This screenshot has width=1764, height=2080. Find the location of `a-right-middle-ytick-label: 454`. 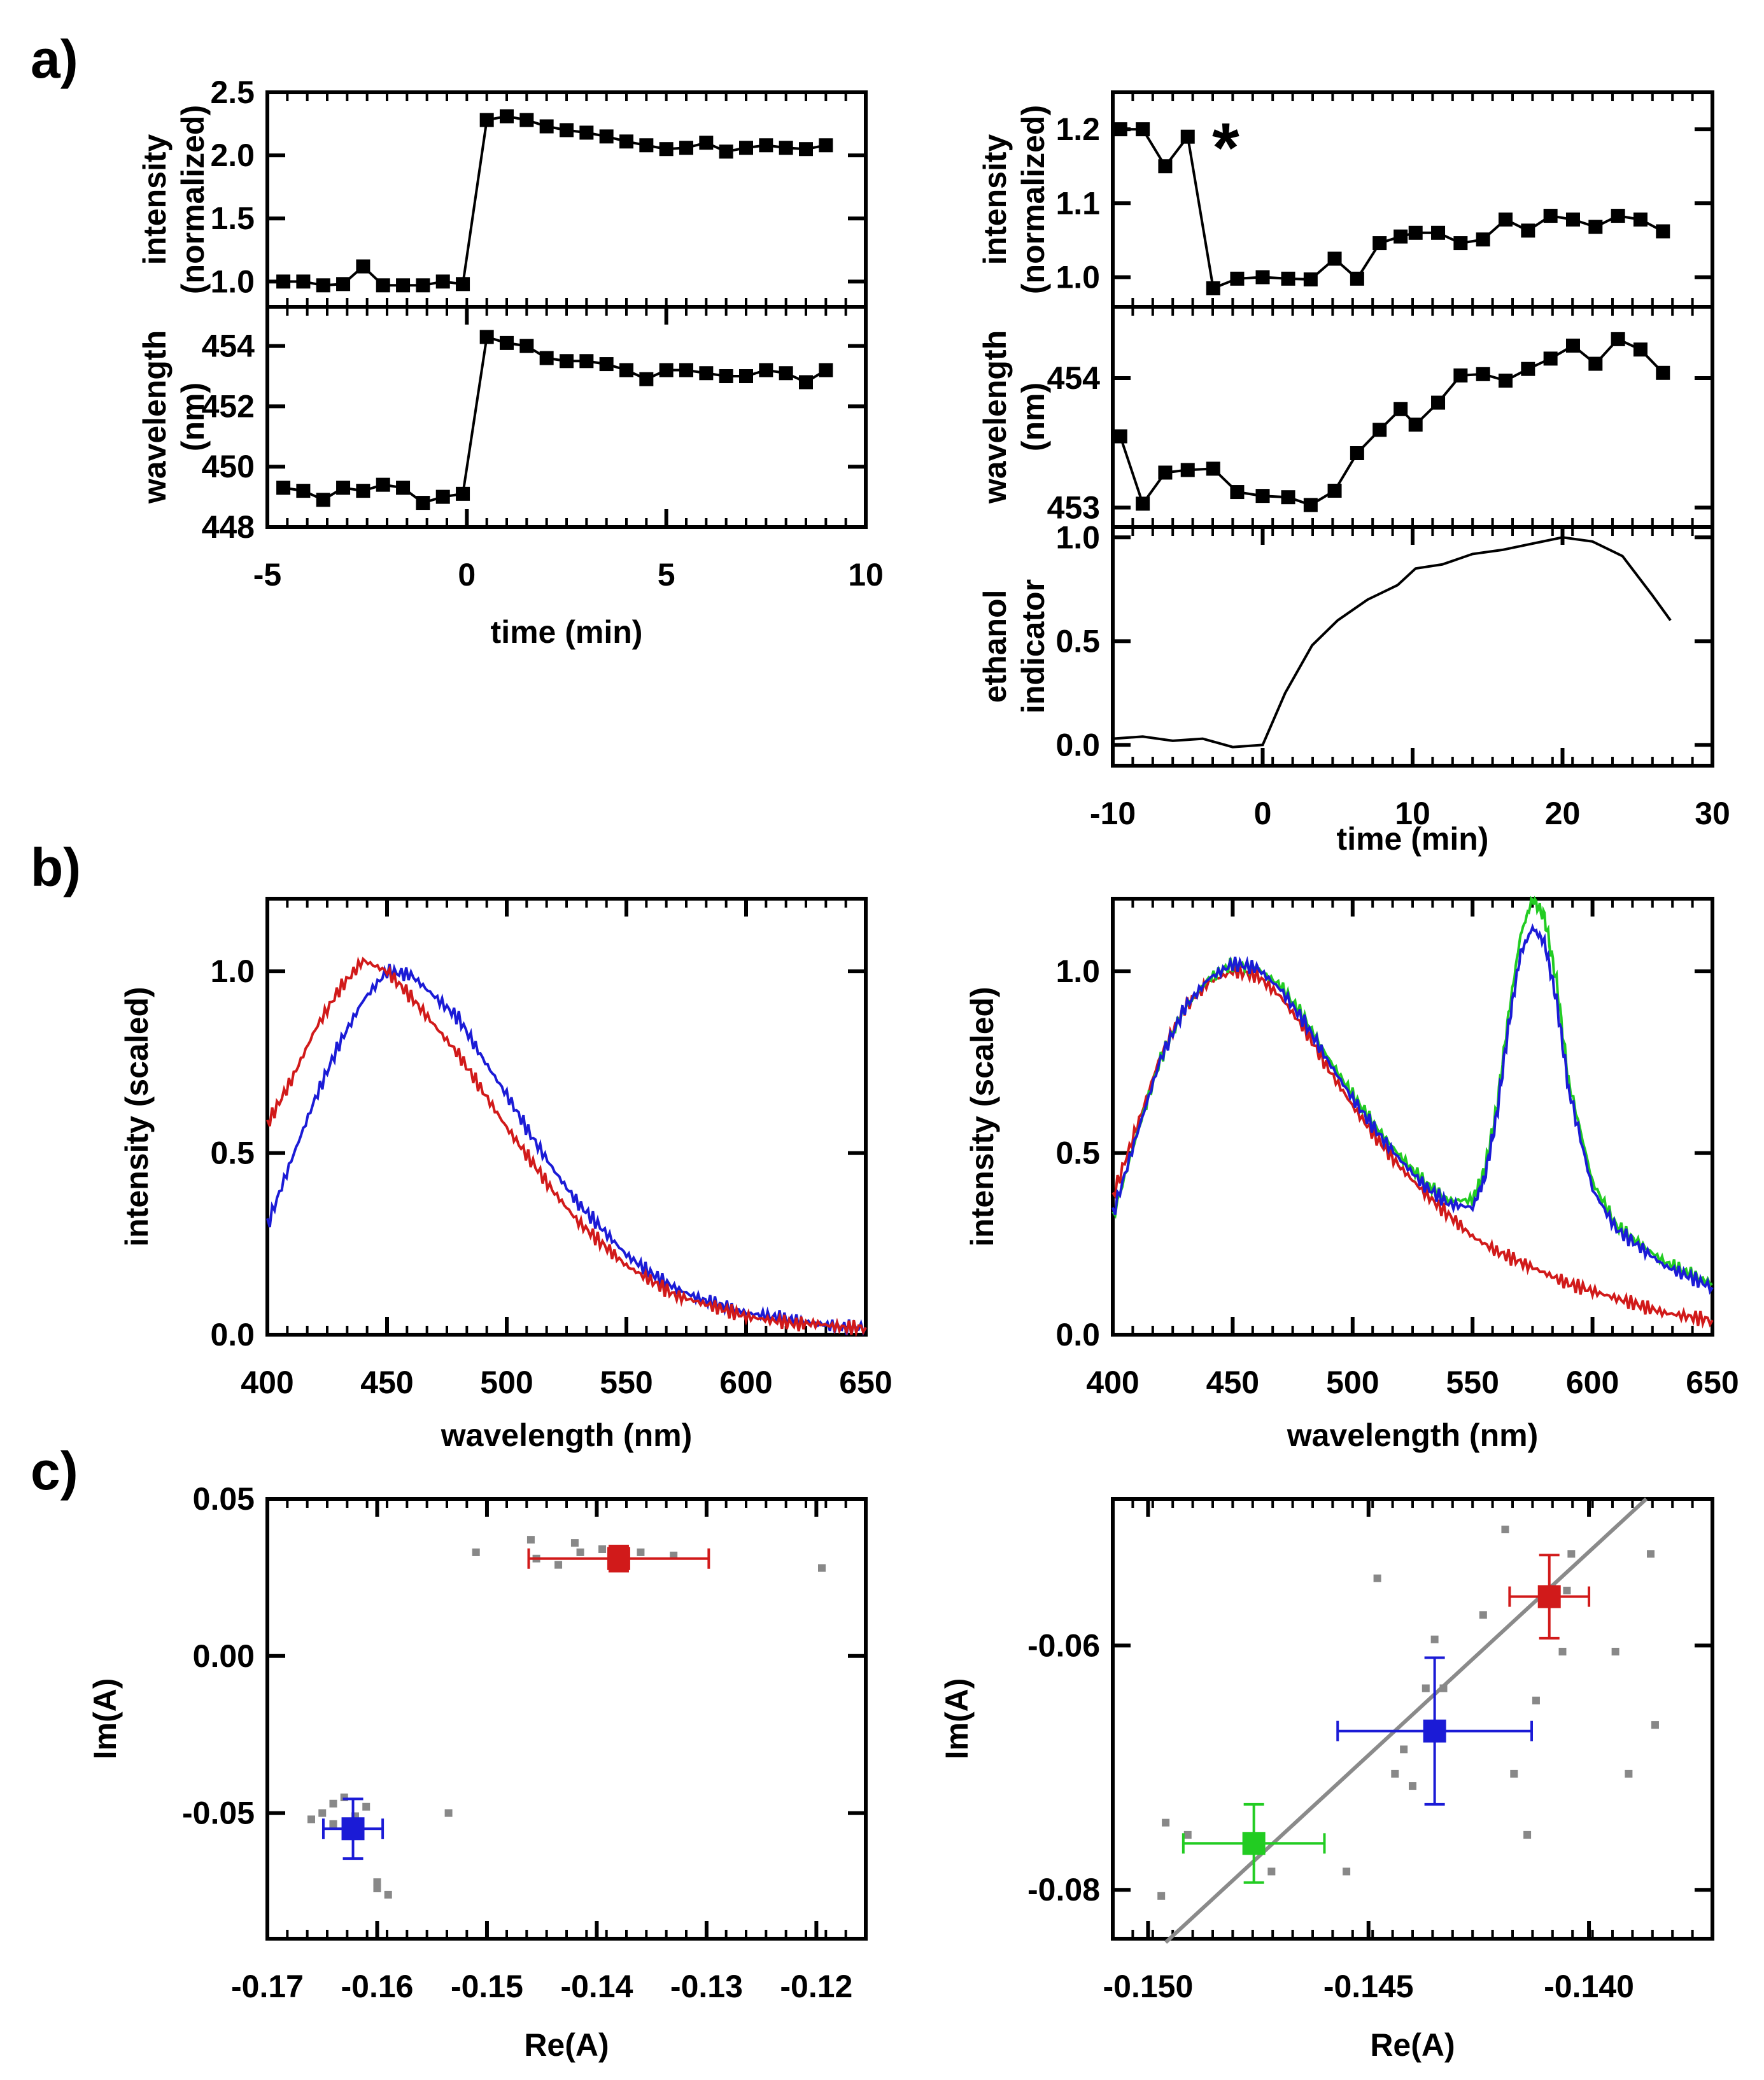

a-right-middle-ytick-label: 454 is located at coordinates (1074, 378).